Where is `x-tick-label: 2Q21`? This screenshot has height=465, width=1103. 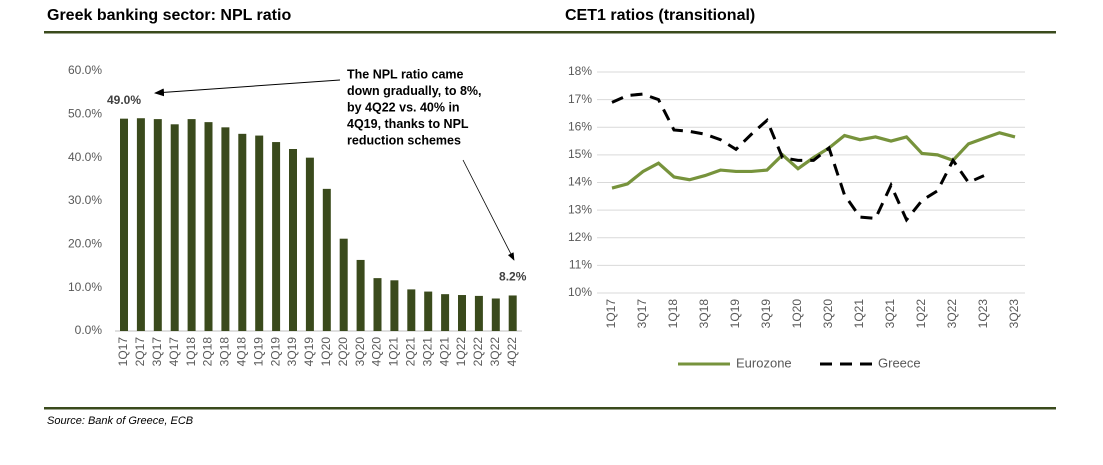 x-tick-label: 2Q21 is located at coordinates (410, 352).